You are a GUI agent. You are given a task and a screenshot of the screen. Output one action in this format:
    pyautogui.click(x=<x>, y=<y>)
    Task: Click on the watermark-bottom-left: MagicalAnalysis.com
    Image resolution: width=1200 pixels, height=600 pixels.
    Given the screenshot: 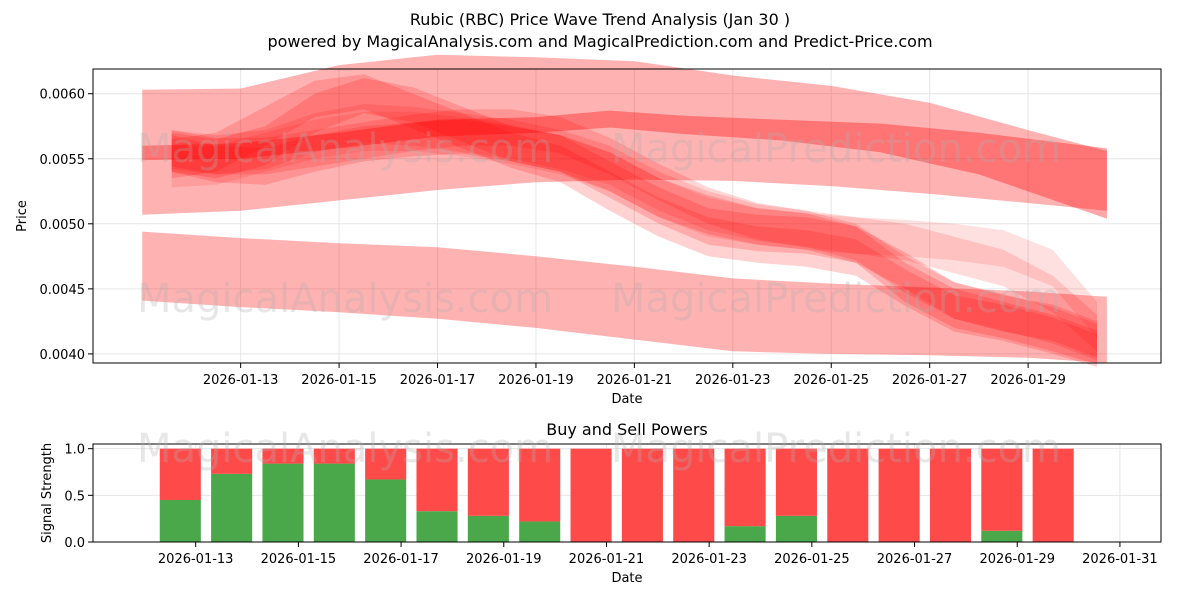 What is the action you would take?
    pyautogui.click(x=345, y=299)
    